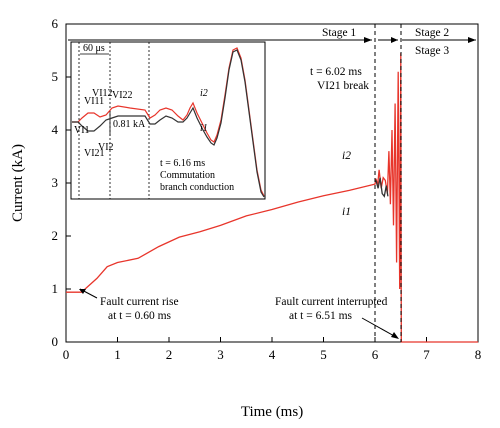 The image size is (500, 428). I want to click on interrupt-arrowhead, so click(395, 335).